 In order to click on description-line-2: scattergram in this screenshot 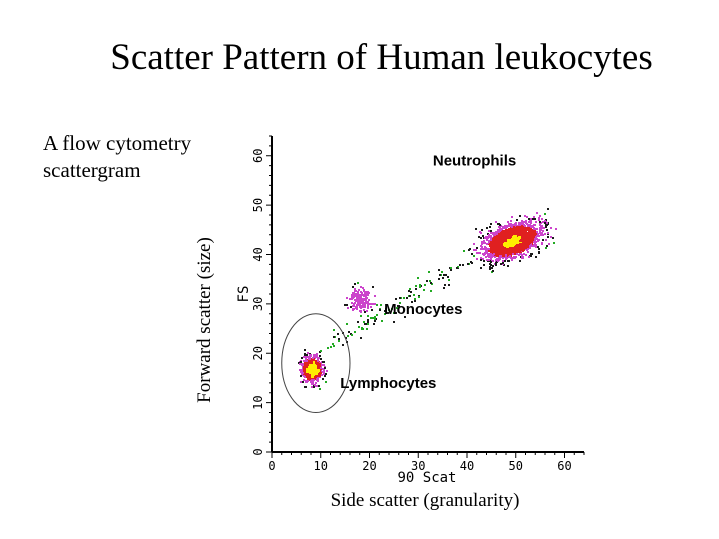, I will do `click(92, 170)`.